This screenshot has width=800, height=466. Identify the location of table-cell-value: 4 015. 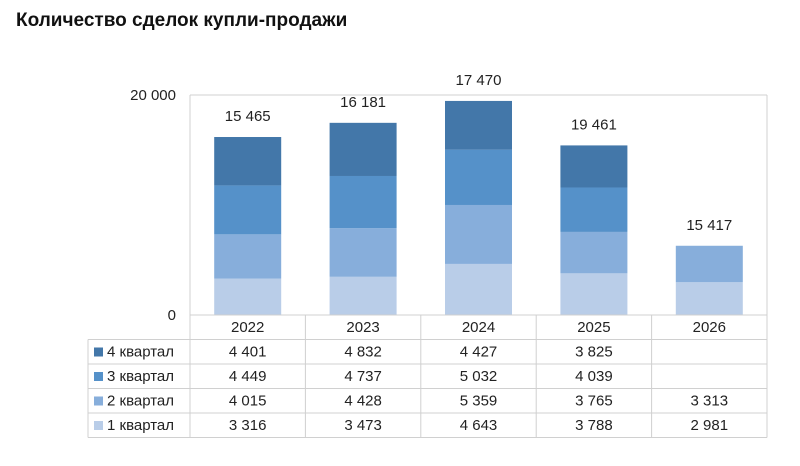
(248, 401).